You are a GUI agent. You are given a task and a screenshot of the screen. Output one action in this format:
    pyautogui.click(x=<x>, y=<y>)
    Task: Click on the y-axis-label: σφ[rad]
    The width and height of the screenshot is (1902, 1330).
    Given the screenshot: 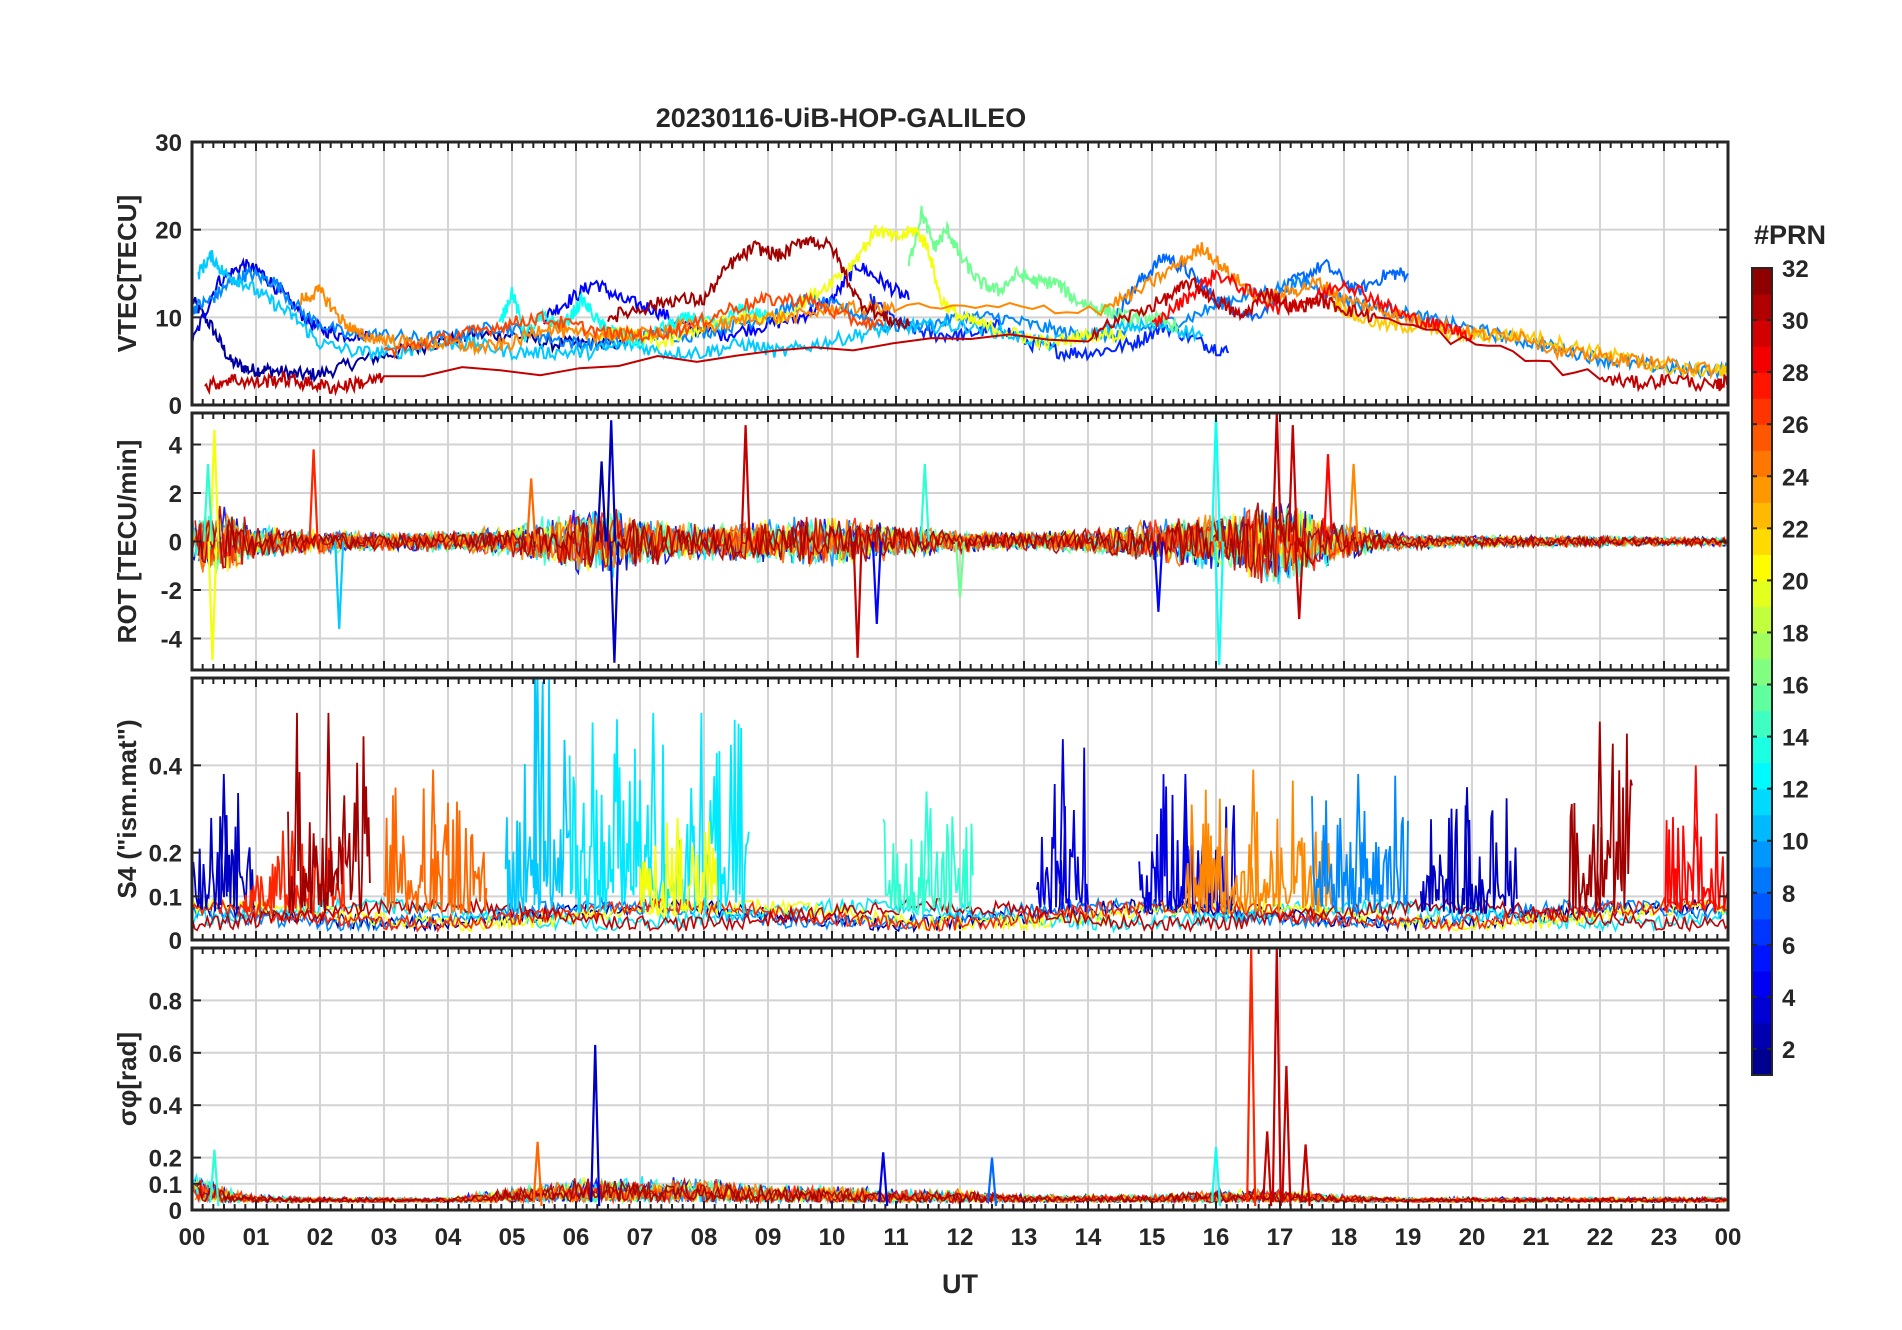 What is the action you would take?
    pyautogui.click(x=127, y=1079)
    